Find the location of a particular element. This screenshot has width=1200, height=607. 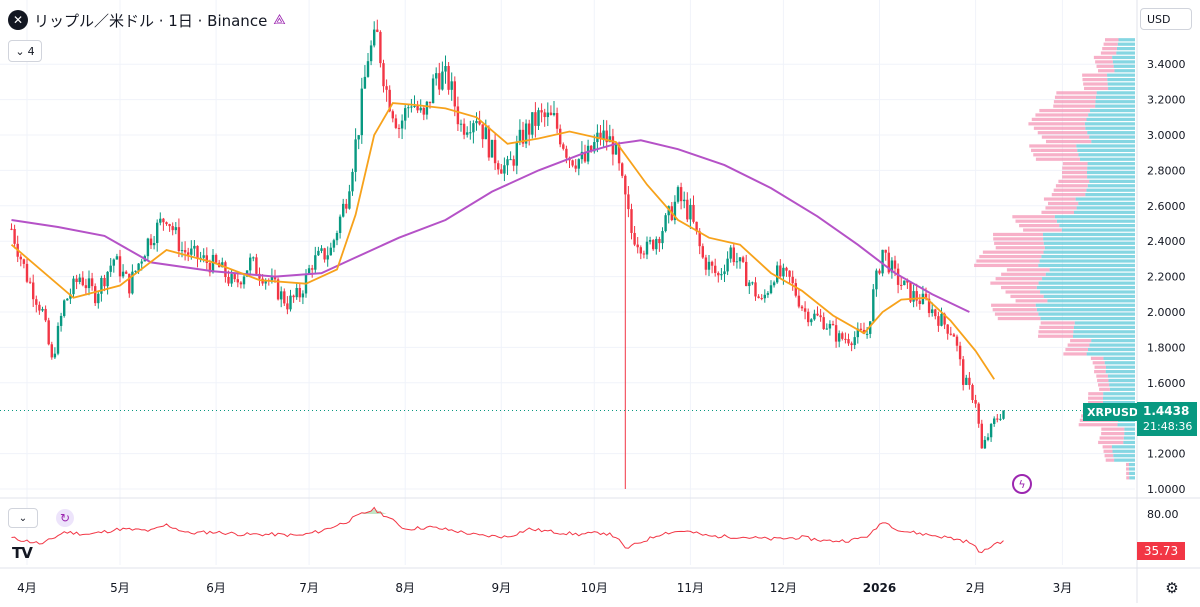

network-icon: ⟁ is located at coordinates (279, 20).